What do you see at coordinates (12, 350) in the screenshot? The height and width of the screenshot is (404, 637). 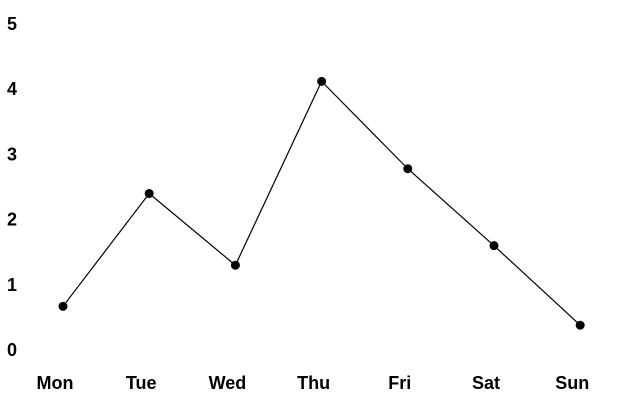 I see `y-tick-label: 0` at bounding box center [12, 350].